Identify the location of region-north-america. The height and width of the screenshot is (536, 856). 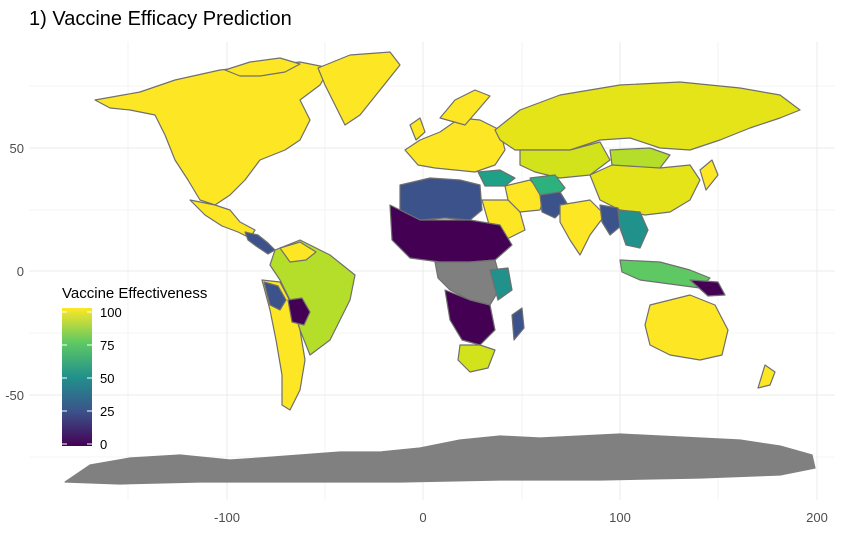
(212, 133).